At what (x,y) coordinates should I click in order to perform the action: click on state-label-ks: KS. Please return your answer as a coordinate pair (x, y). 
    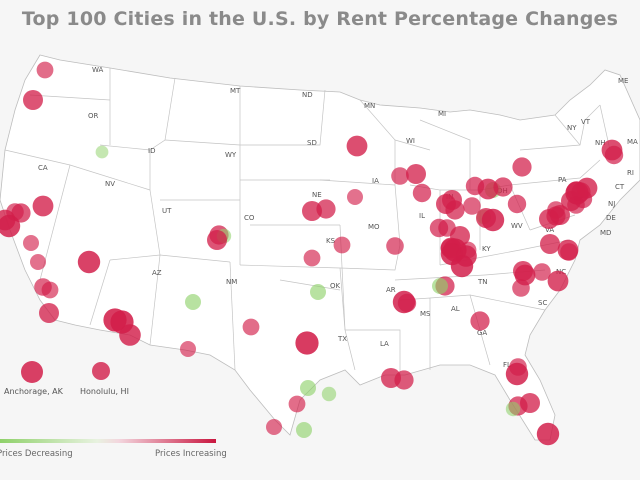
    Looking at the image, I should click on (331, 241).